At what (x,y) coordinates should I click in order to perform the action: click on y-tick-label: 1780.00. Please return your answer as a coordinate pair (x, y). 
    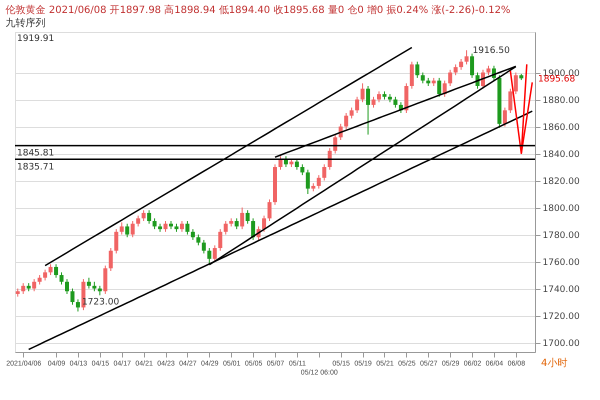
    Looking at the image, I should click on (561, 236).